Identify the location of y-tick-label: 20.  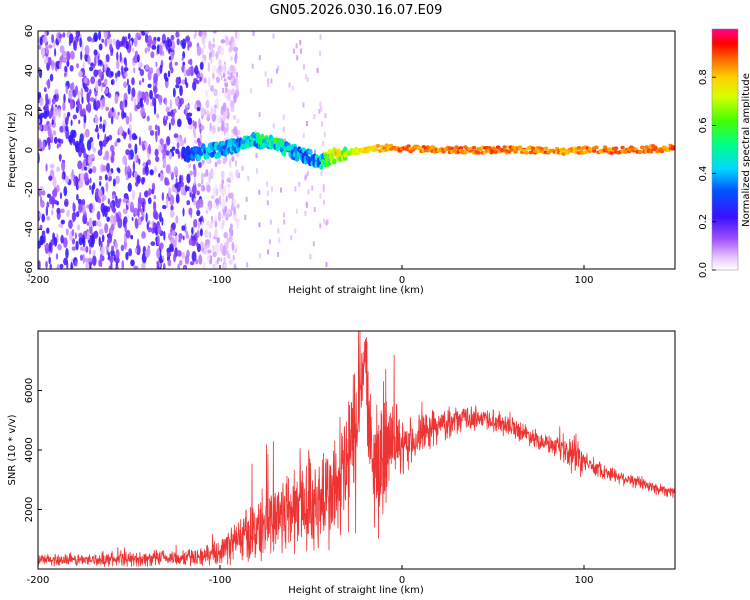
(29, 110).